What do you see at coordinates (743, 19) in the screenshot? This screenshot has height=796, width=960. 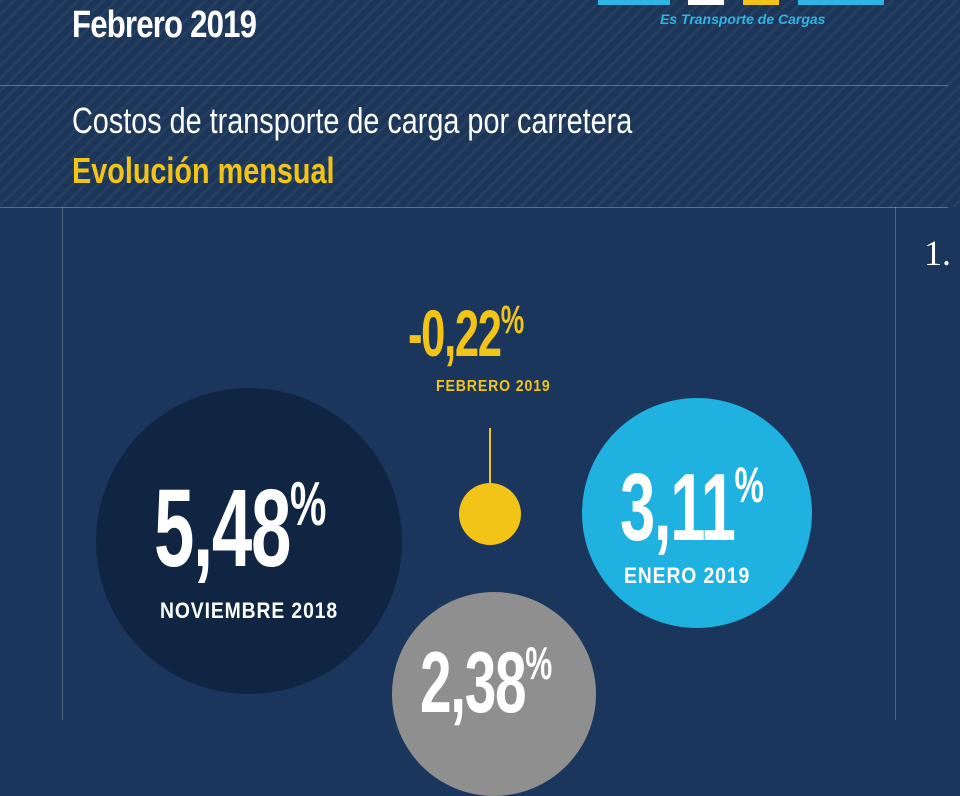 I see `logo-tagline: Es Transporte de Cargas` at bounding box center [743, 19].